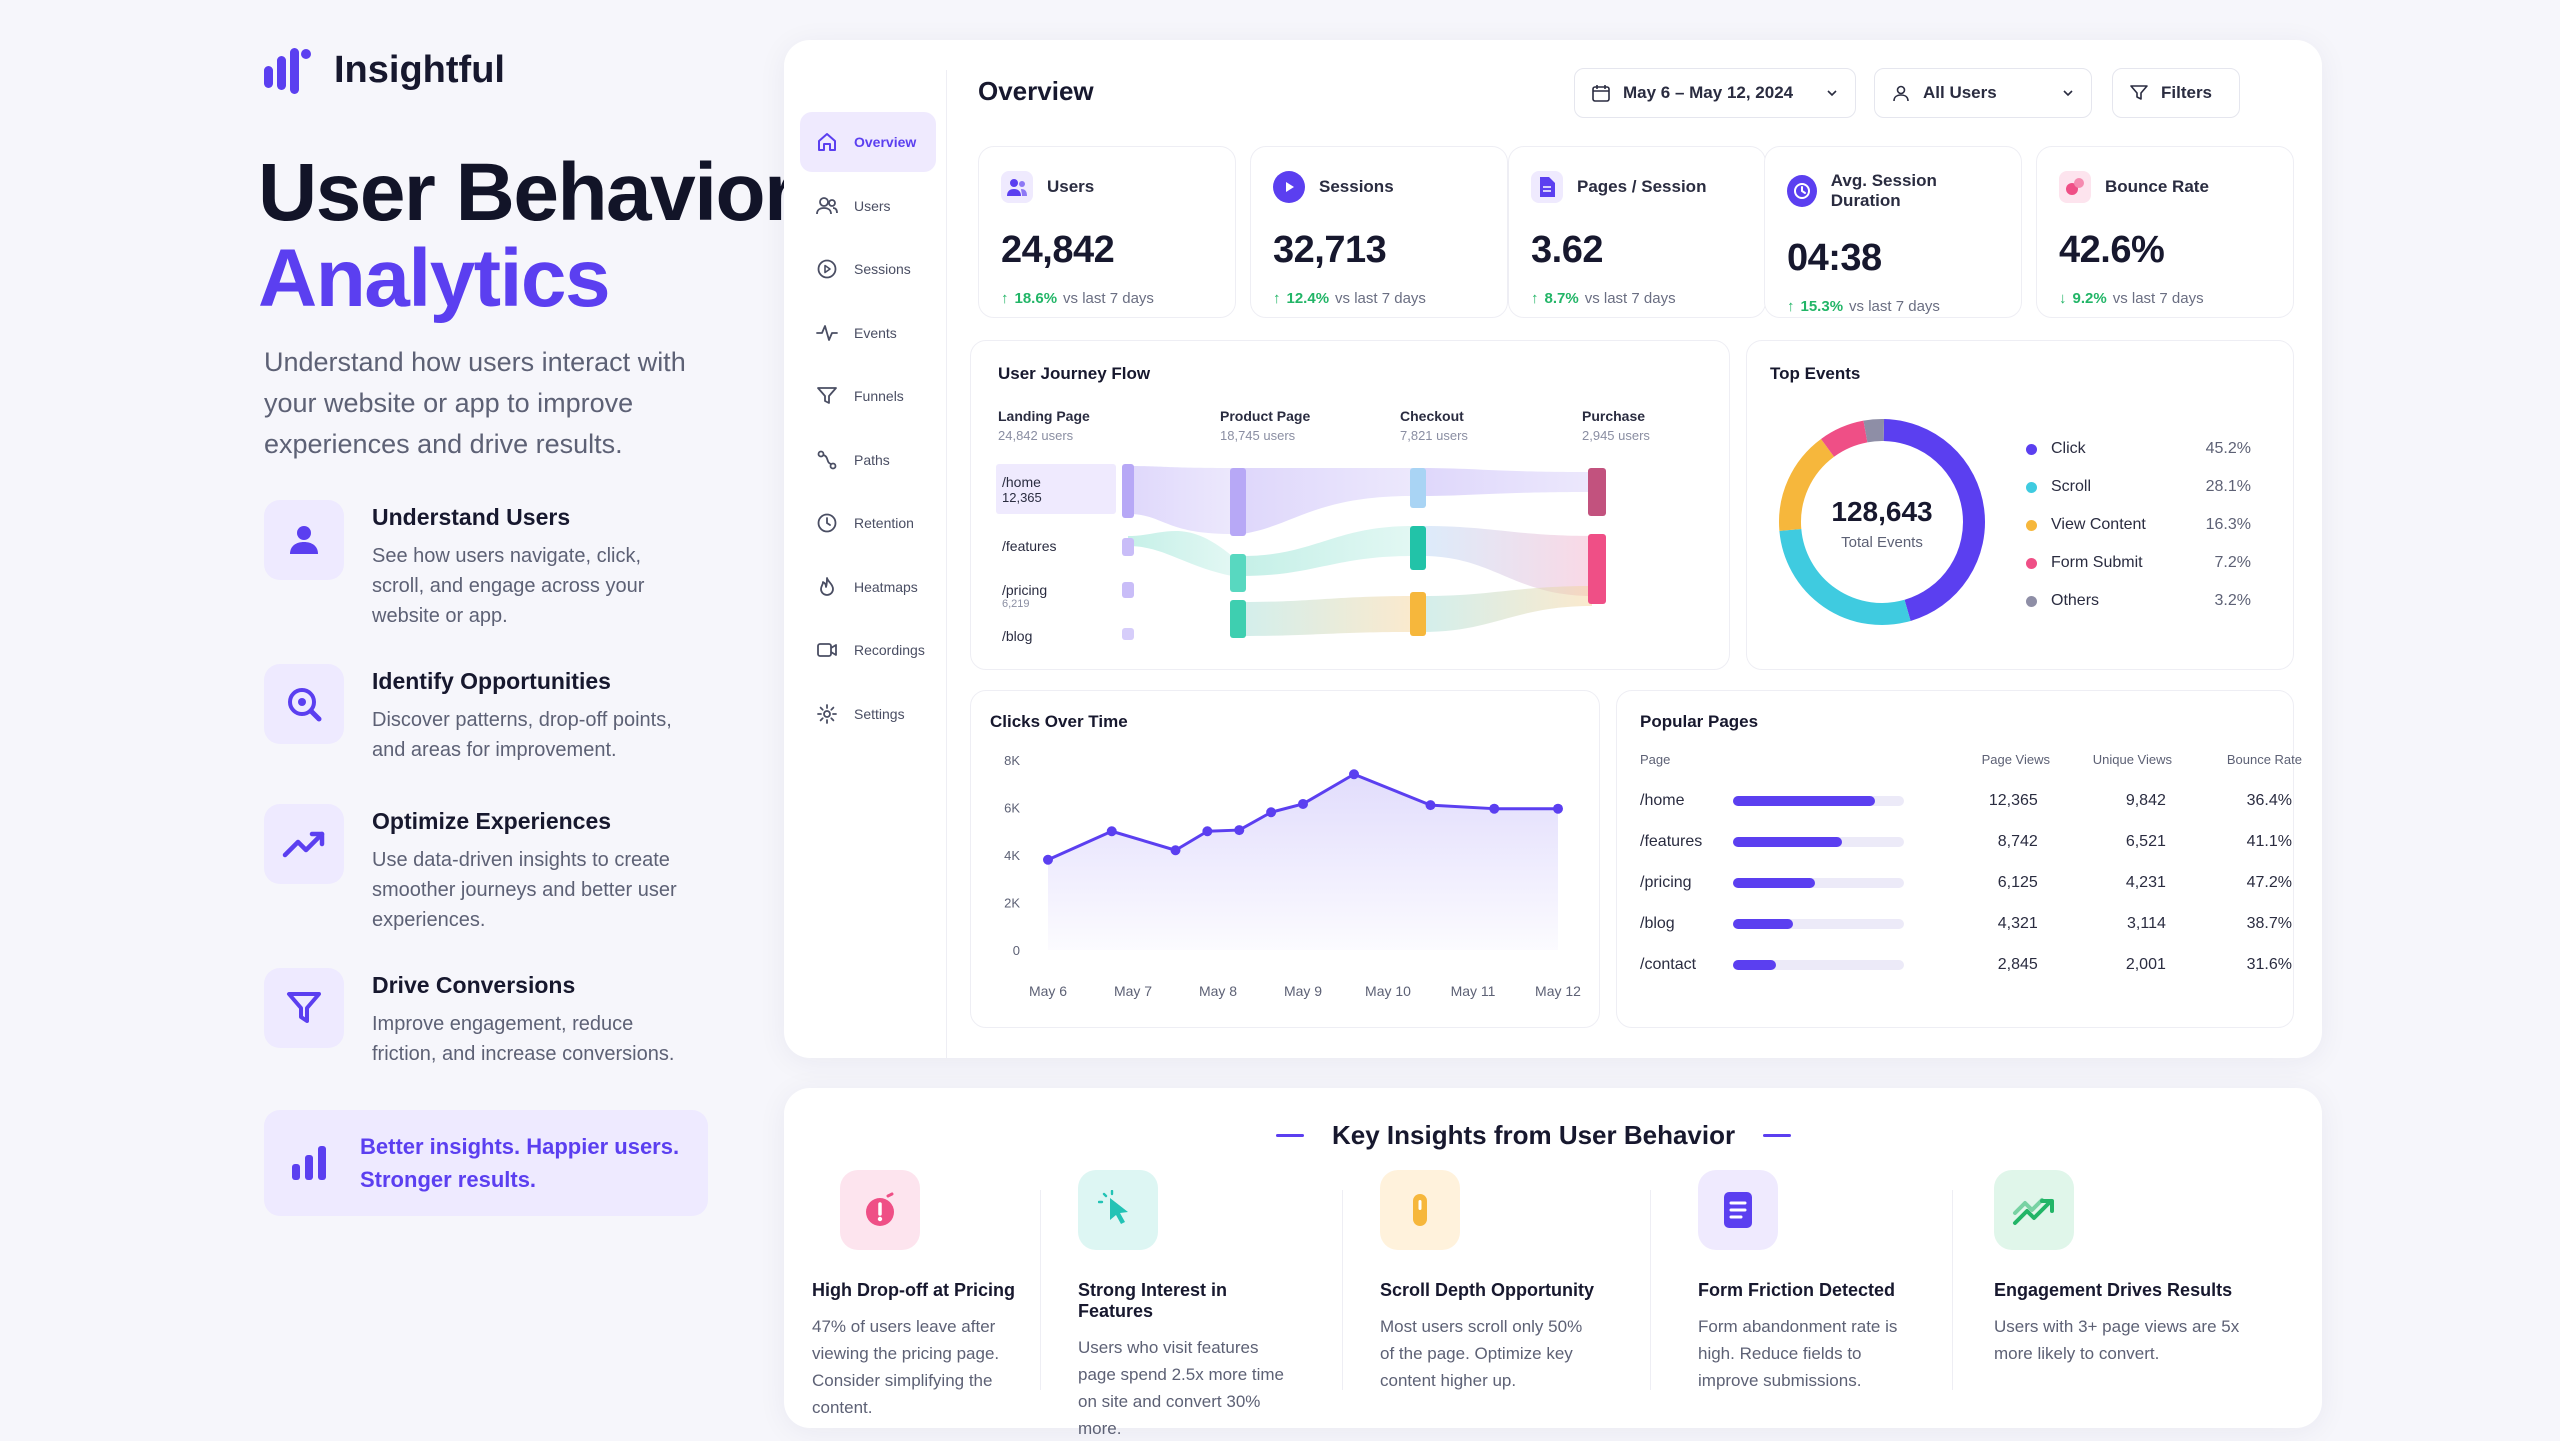 The image size is (2560, 1441). I want to click on col-header-page-views: Page Views, so click(2015, 759).